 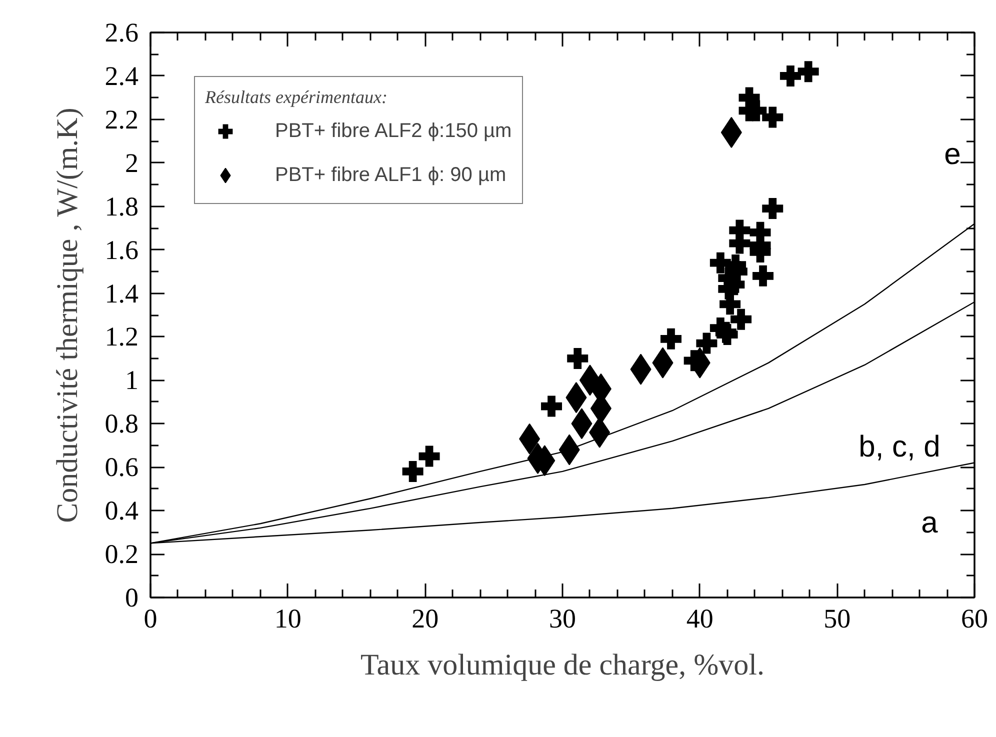 I want to click on y-tick-label: 2, so click(x=131, y=163).